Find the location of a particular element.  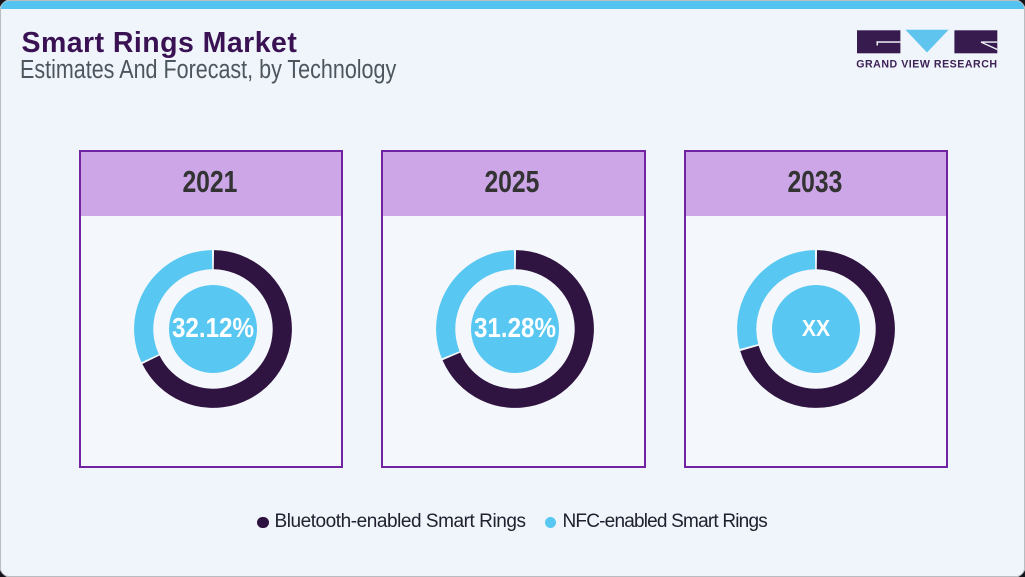

svg-text: GRAND VIEW RESEARCH is located at coordinates (927, 65).